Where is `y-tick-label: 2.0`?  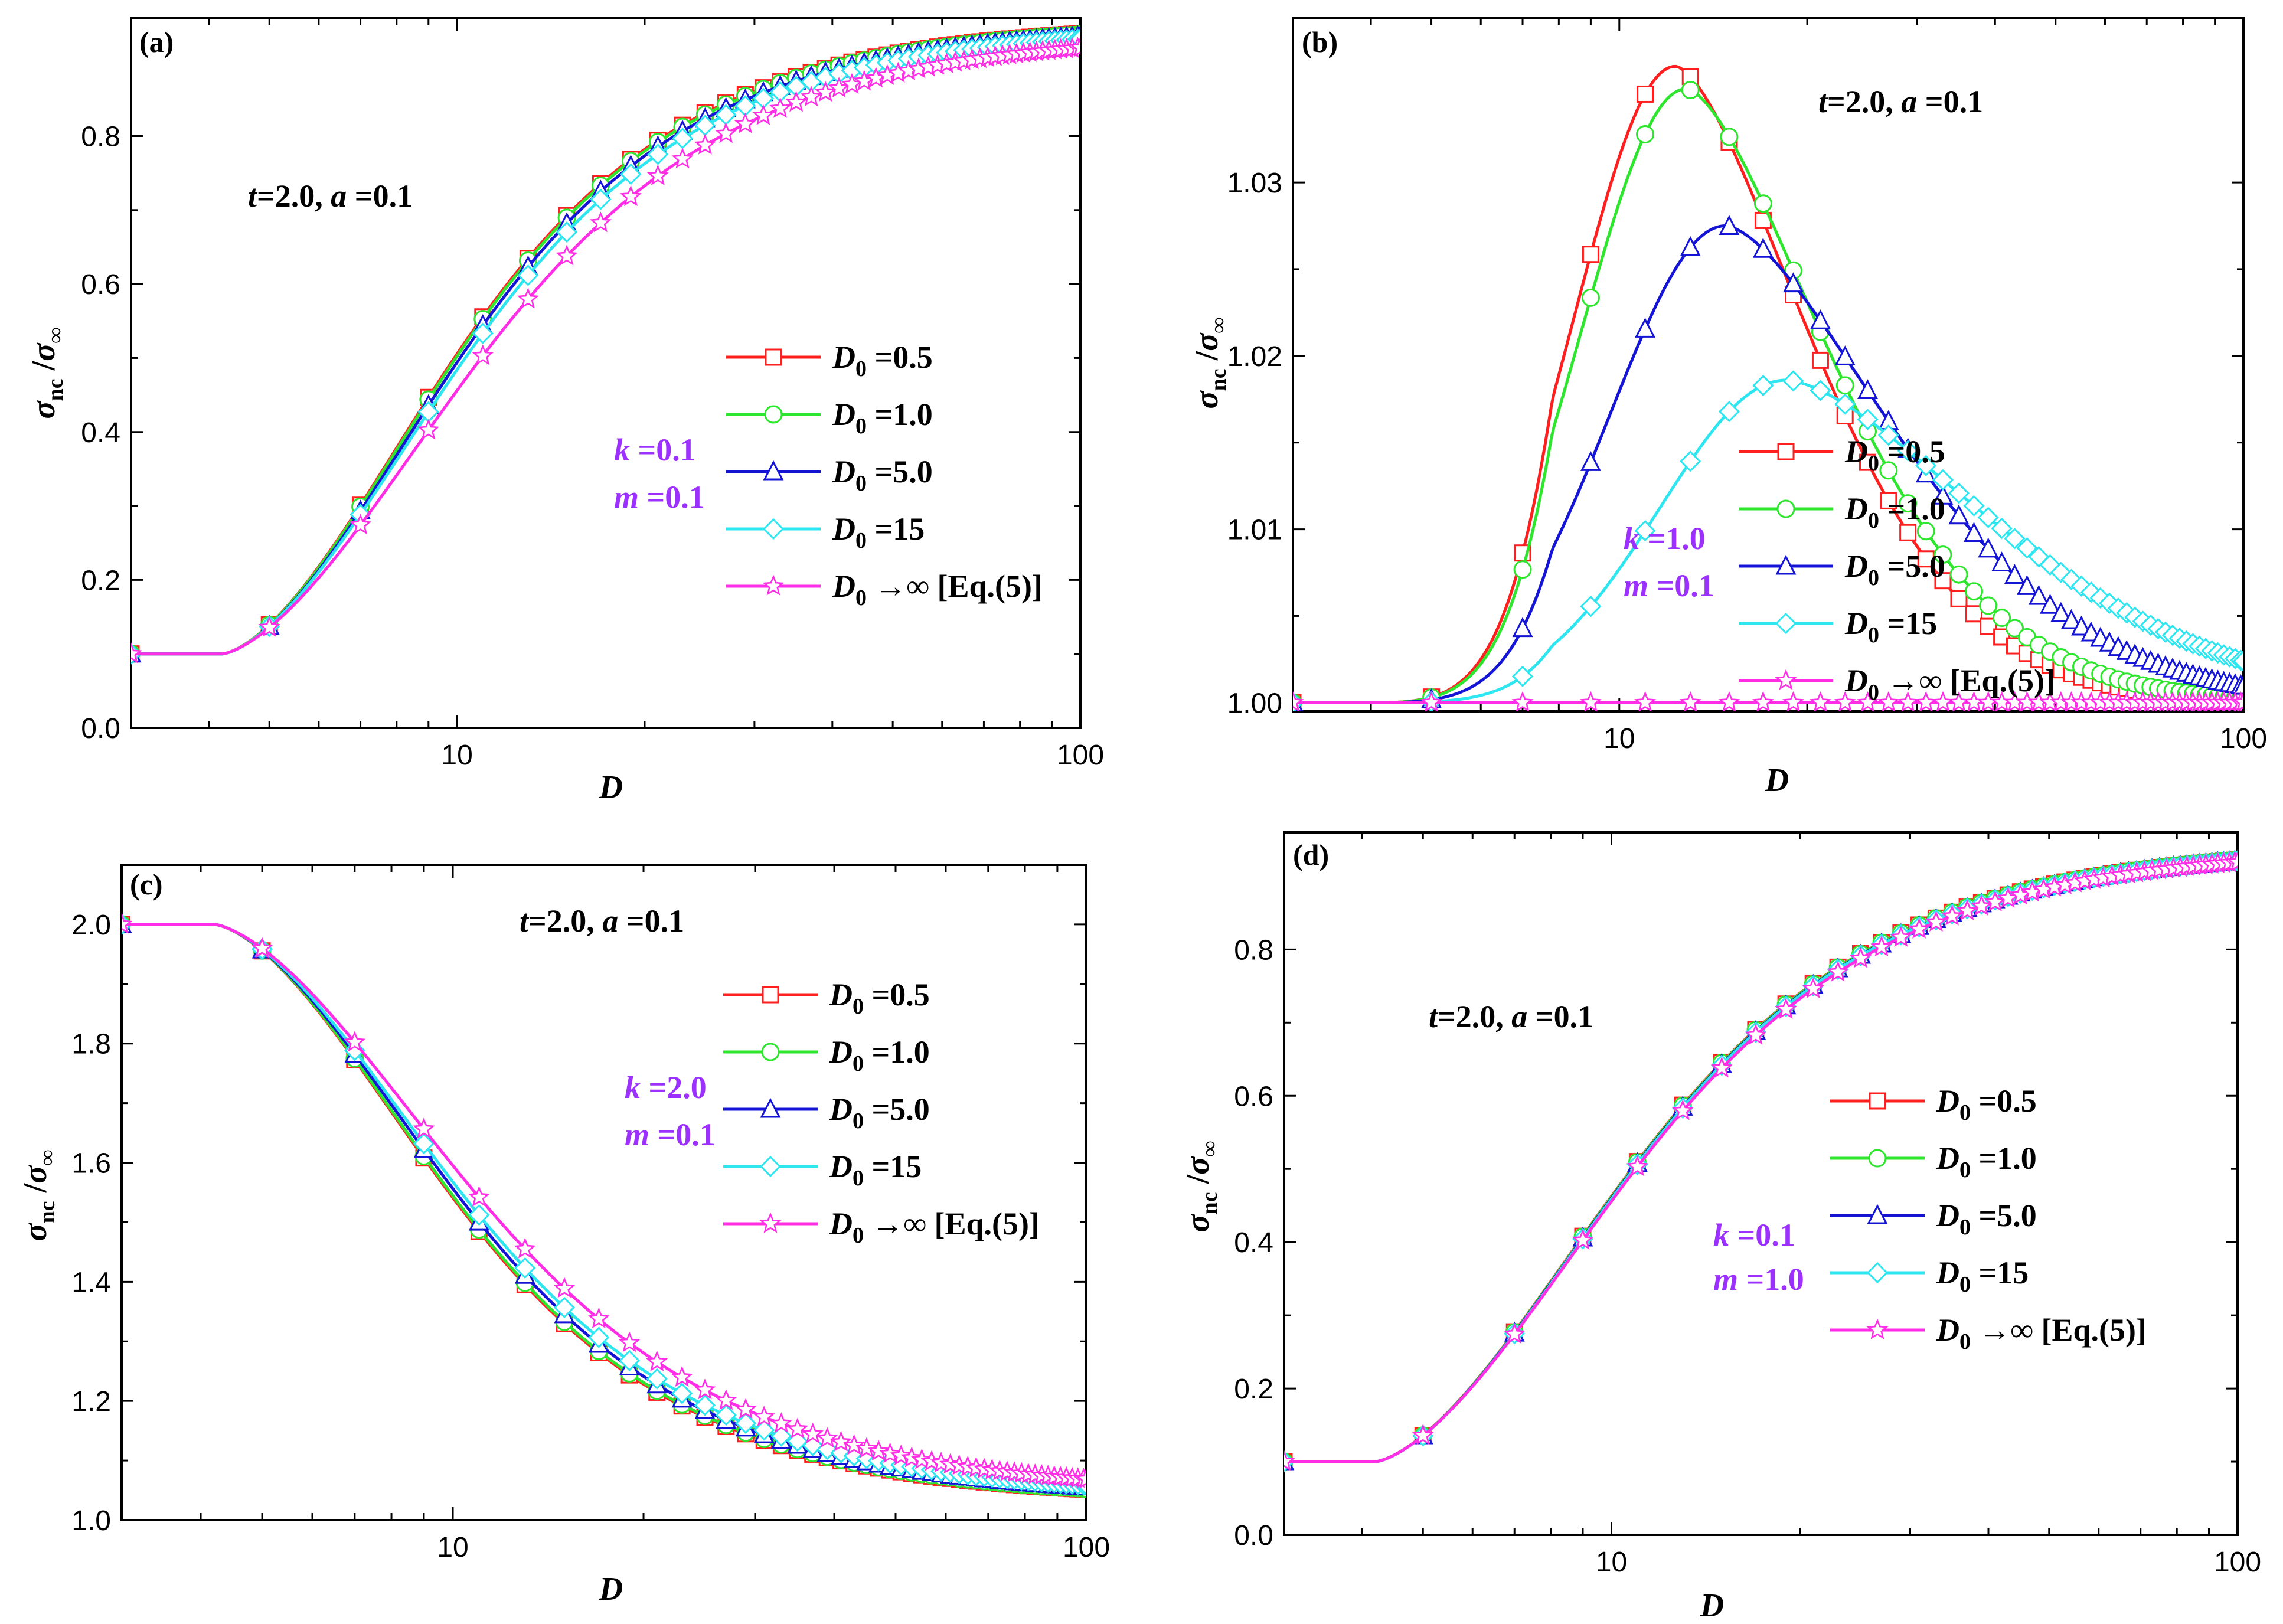 y-tick-label: 2.0 is located at coordinates (91, 925).